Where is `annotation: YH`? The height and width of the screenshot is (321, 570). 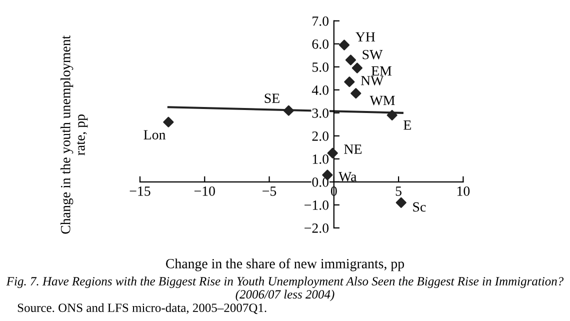 annotation: YH is located at coordinates (366, 37).